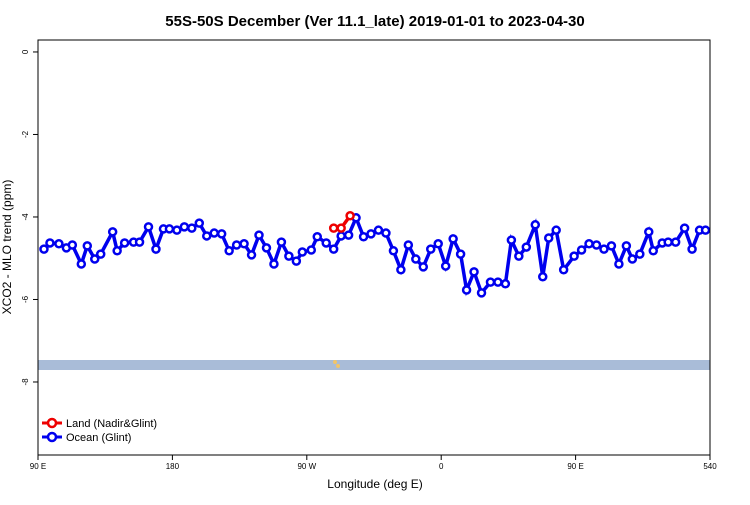  What do you see at coordinates (173, 466) in the screenshot?
I see `x-tick-label: 180` at bounding box center [173, 466].